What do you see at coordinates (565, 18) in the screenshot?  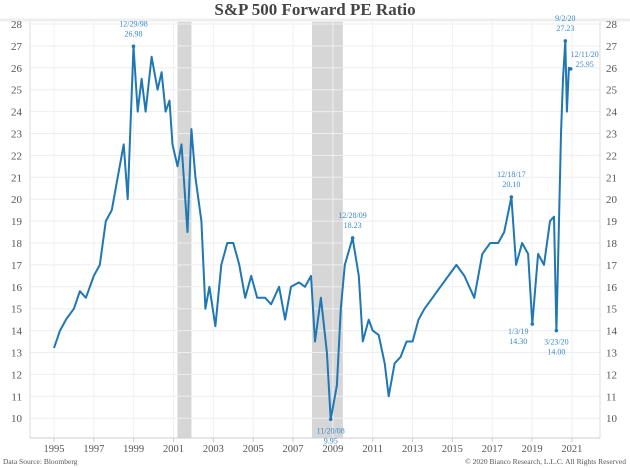 I see `annotation-label: 9/2/20` at bounding box center [565, 18].